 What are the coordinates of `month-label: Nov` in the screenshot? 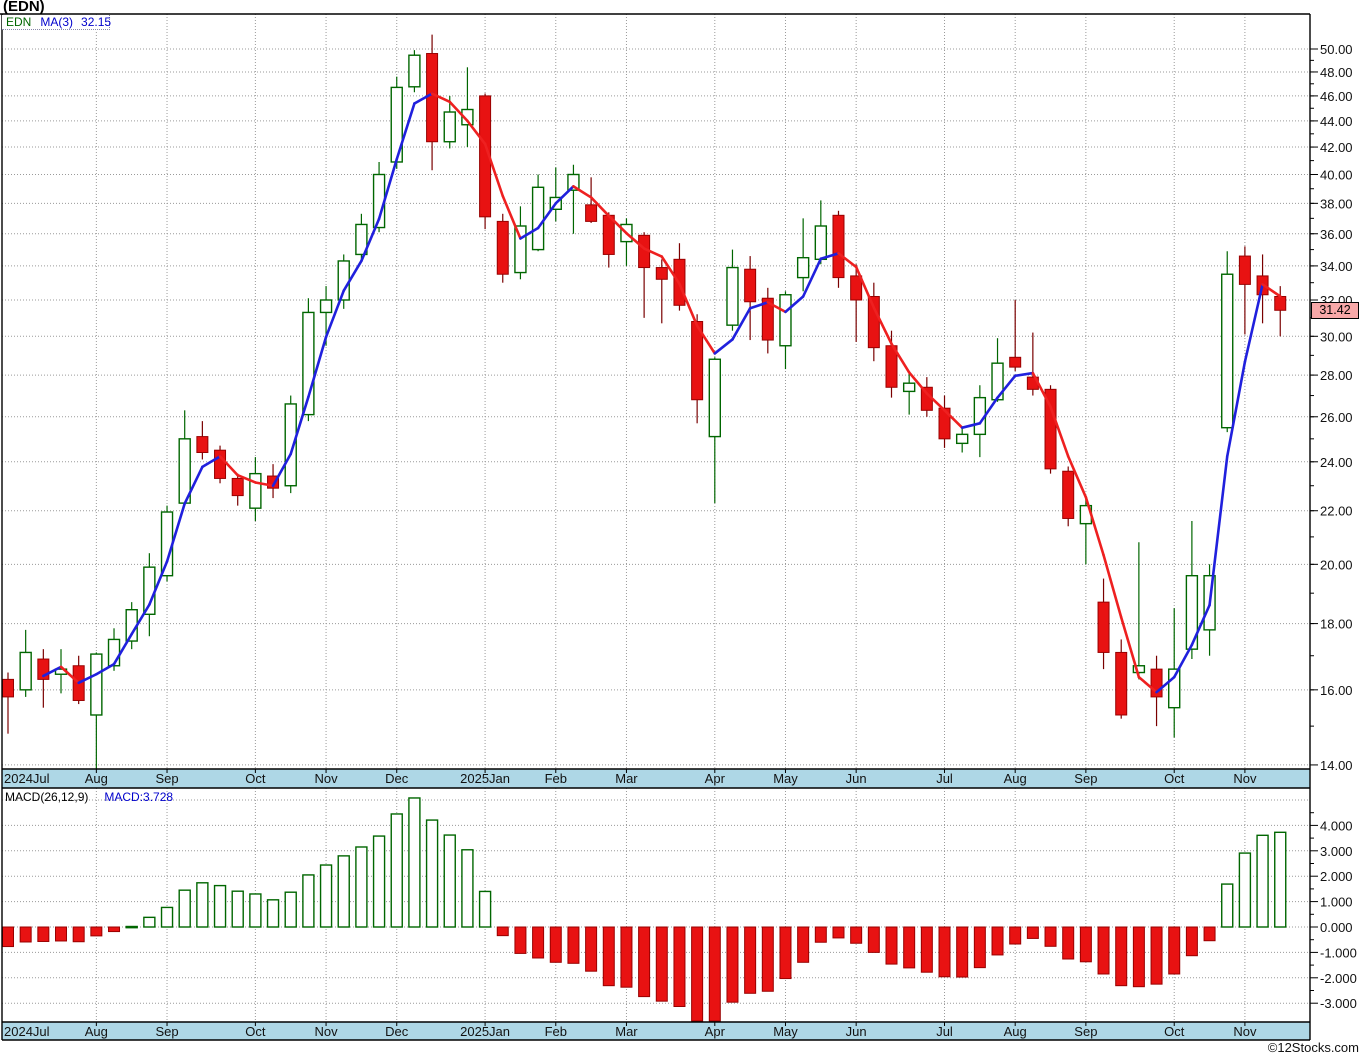 It's located at (326, 778).